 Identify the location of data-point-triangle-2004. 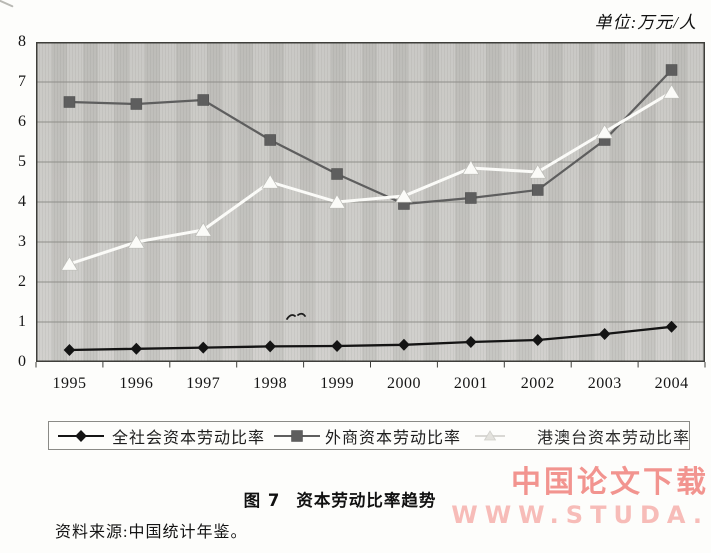
(671, 91).